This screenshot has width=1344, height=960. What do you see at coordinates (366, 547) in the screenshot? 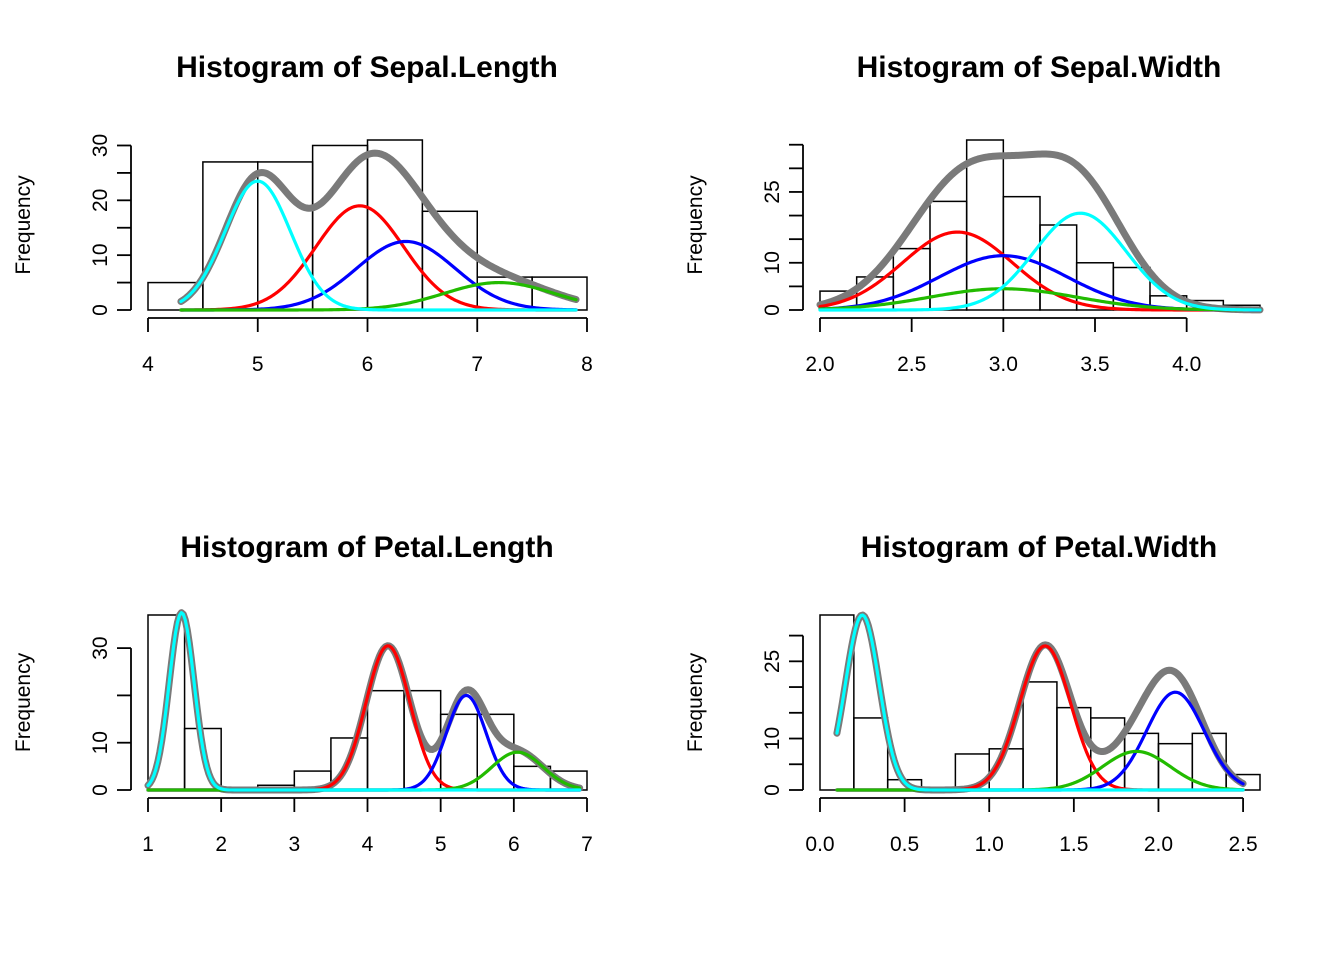
I see `chart-title: Histogram of Petal.Length` at bounding box center [366, 547].